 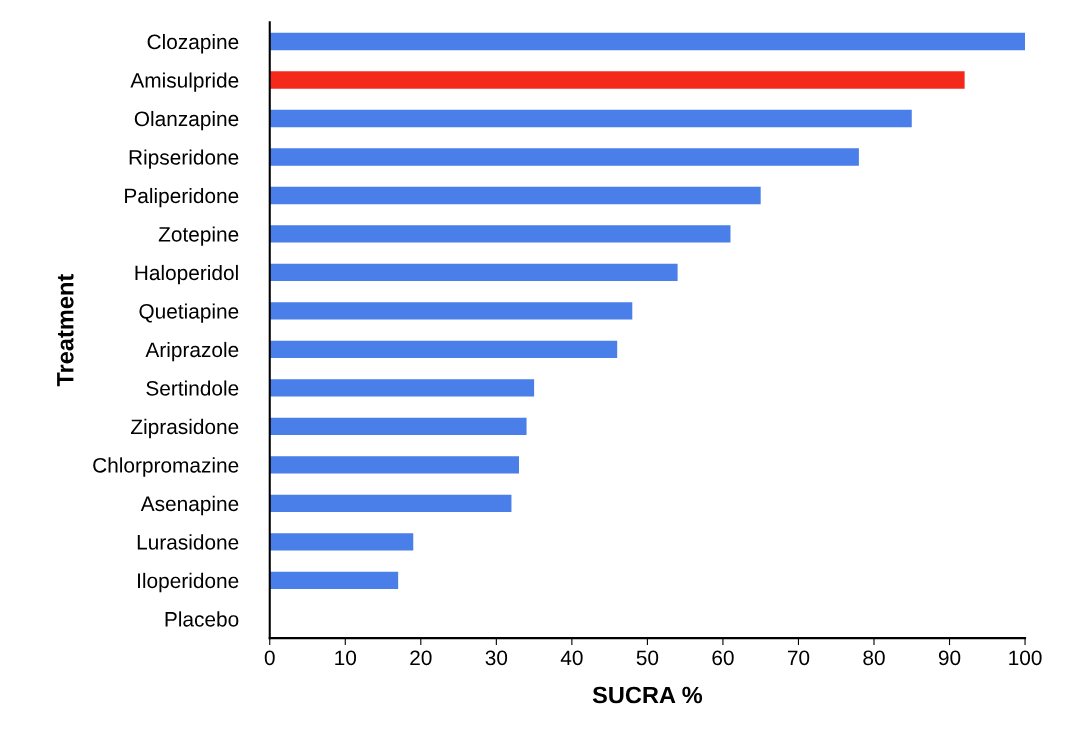 I want to click on x-tick-label: 0, so click(x=269, y=658).